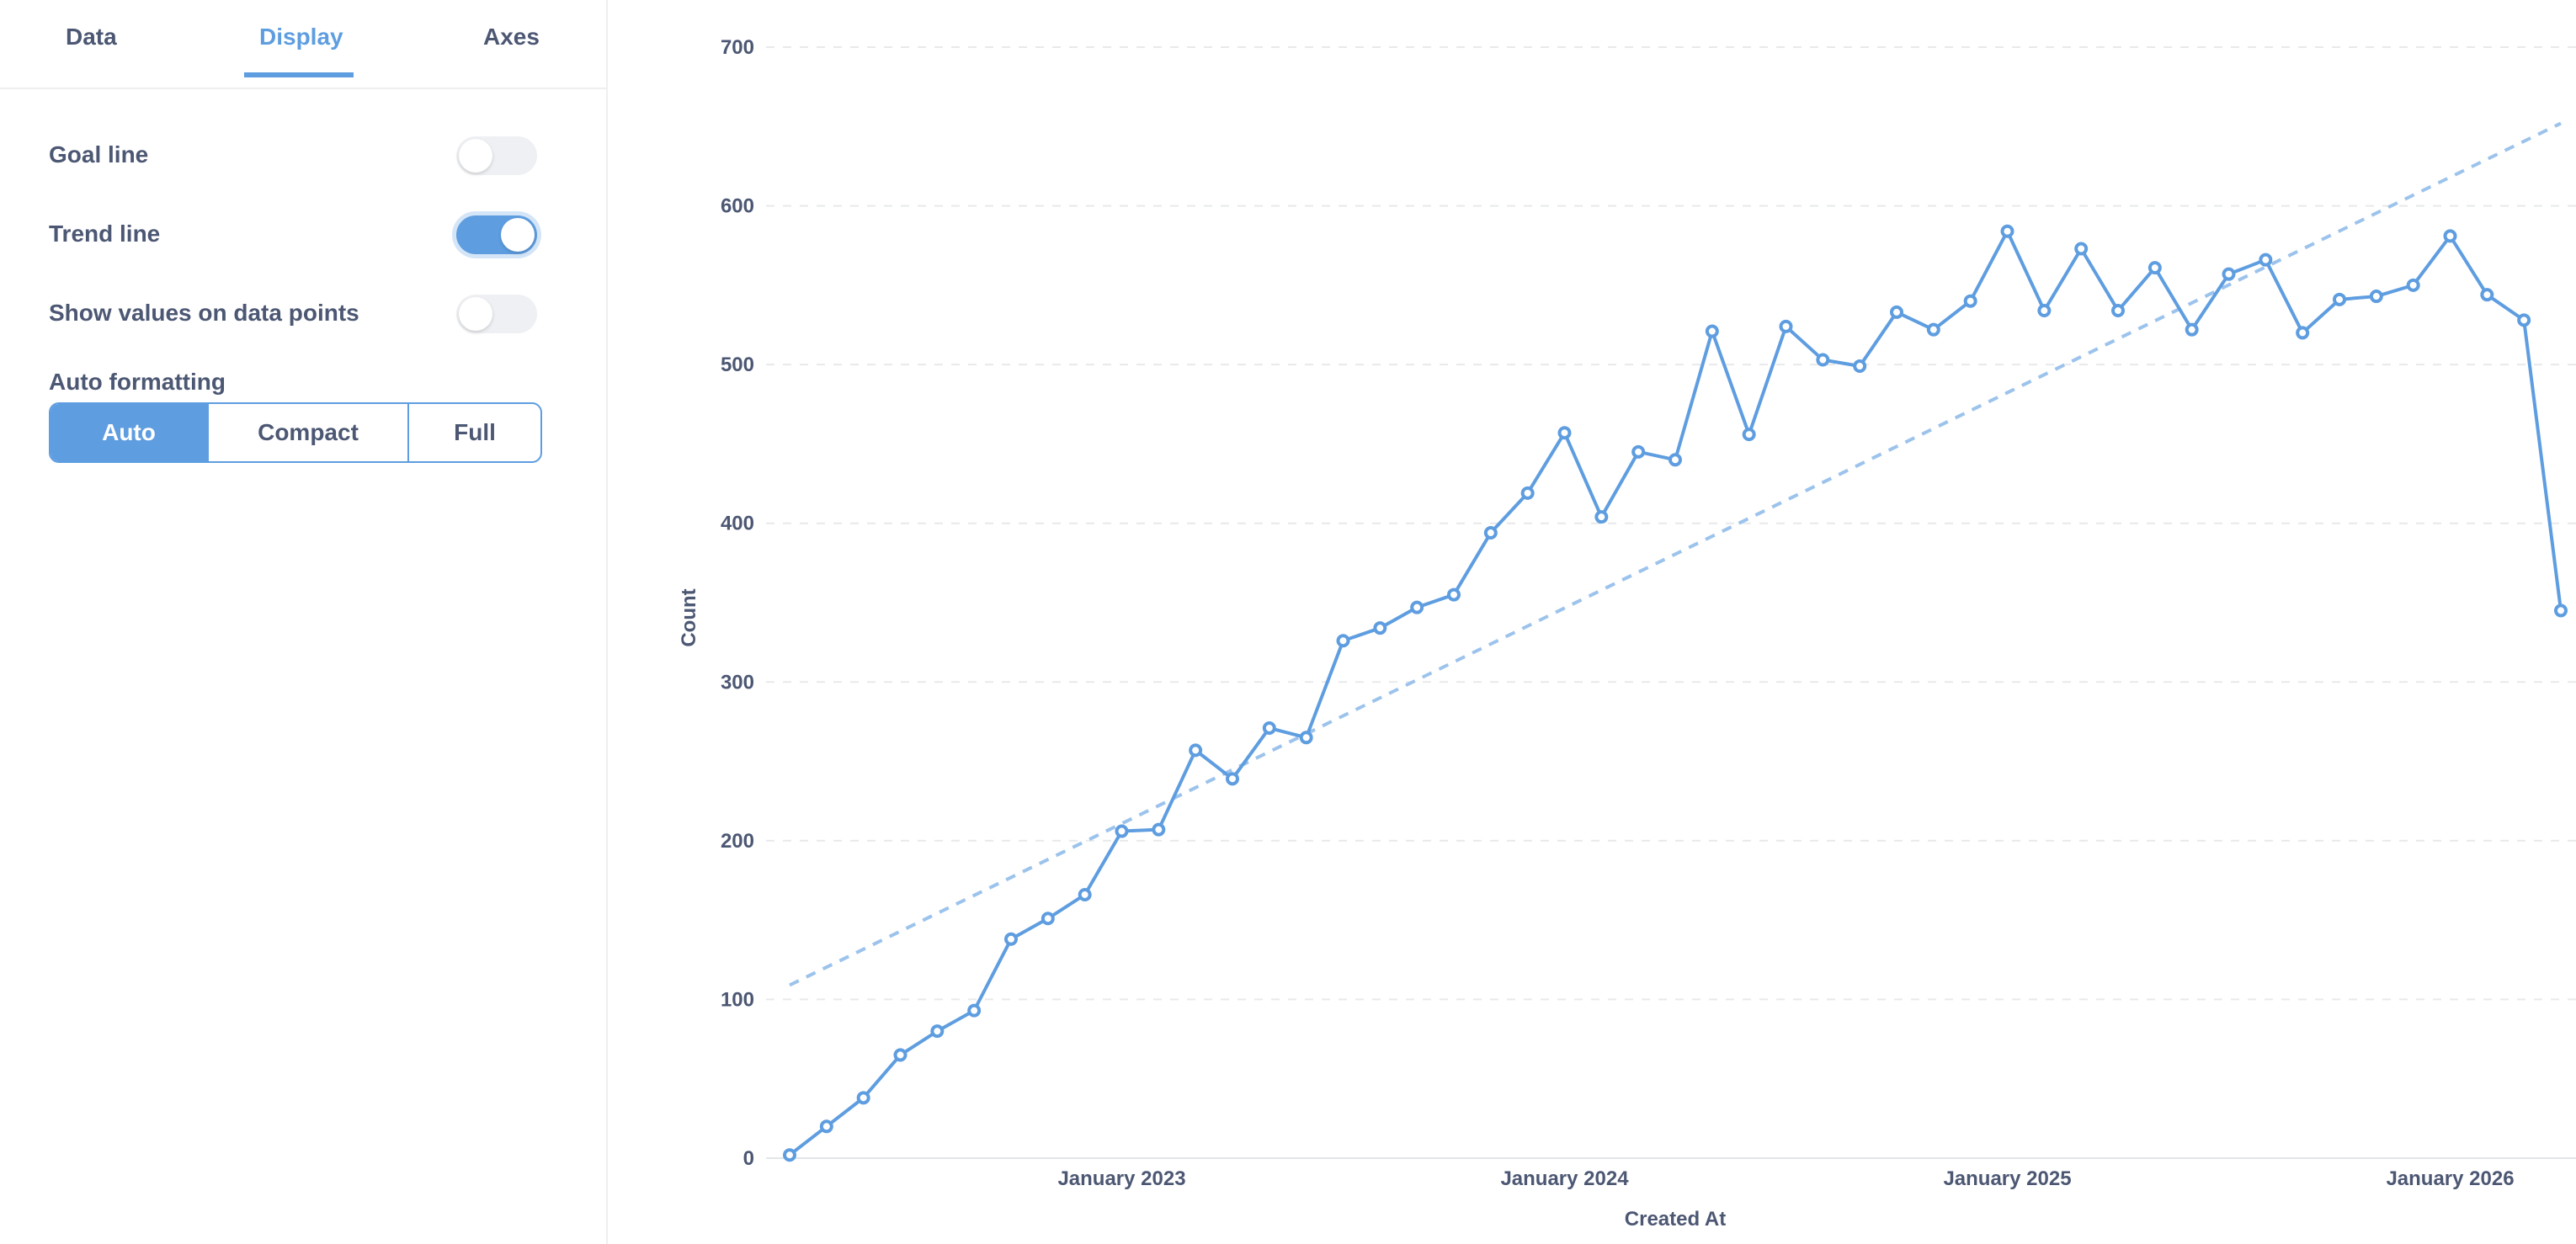 This screenshot has height=1244, width=2576. Describe the element at coordinates (738, 365) in the screenshot. I see `y-tick-label: 500` at that location.